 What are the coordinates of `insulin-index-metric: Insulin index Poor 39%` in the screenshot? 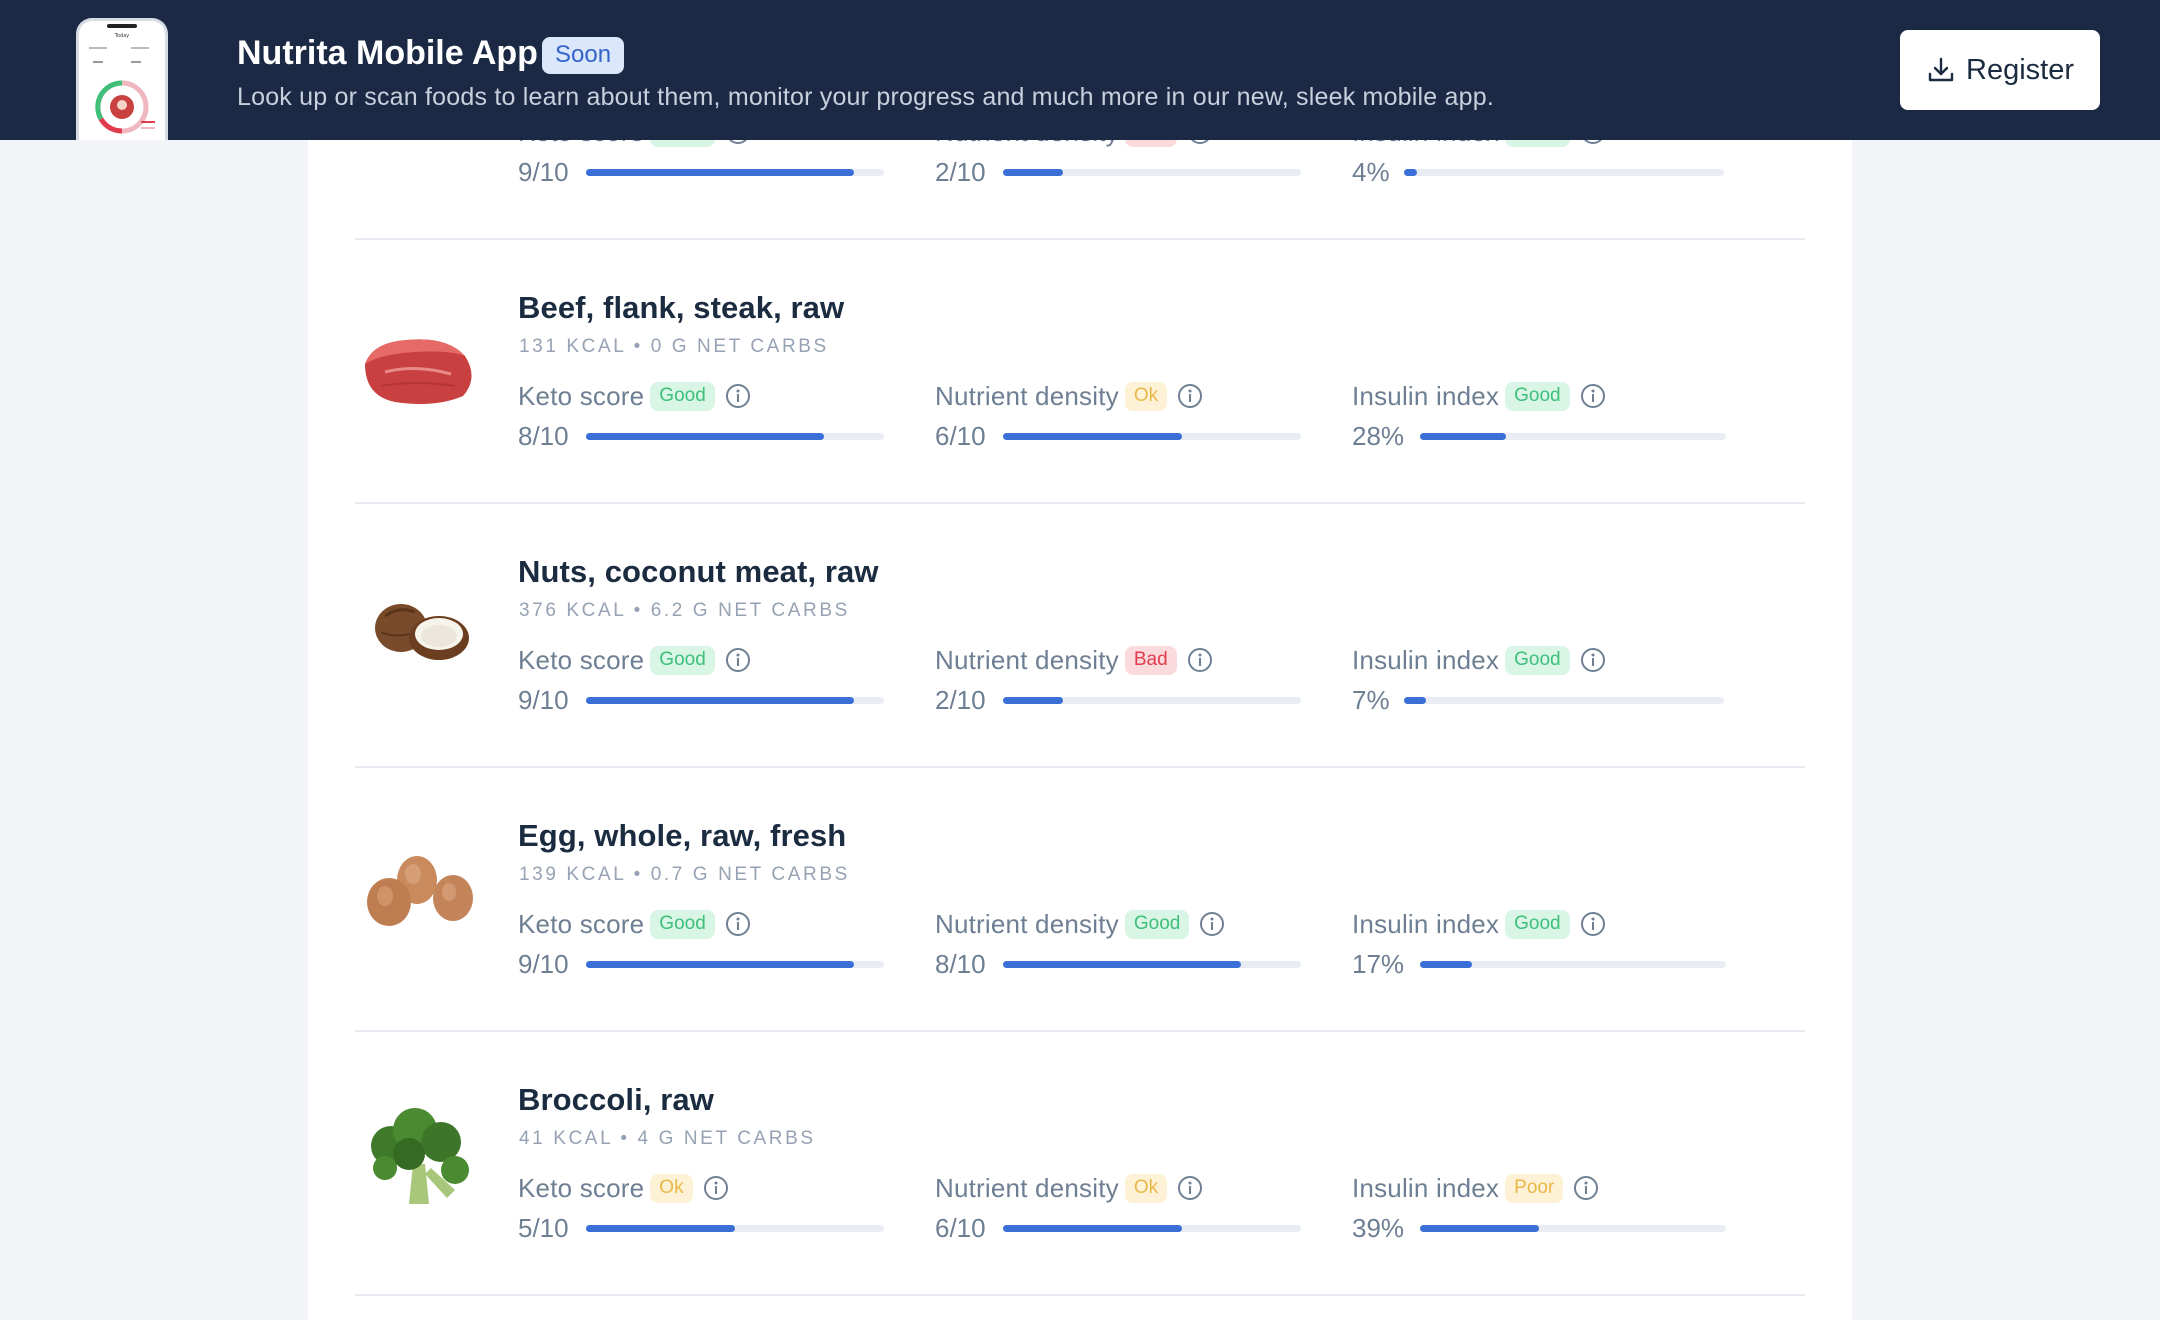 It's located at (1542, 1206).